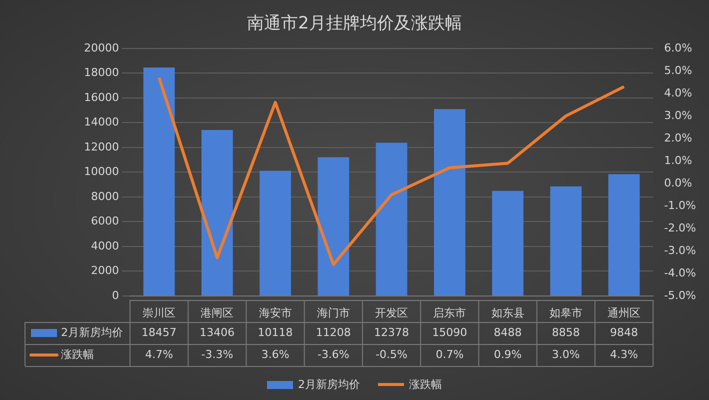  What do you see at coordinates (275, 354) in the screenshot?
I see `data-label: 3.6%` at bounding box center [275, 354].